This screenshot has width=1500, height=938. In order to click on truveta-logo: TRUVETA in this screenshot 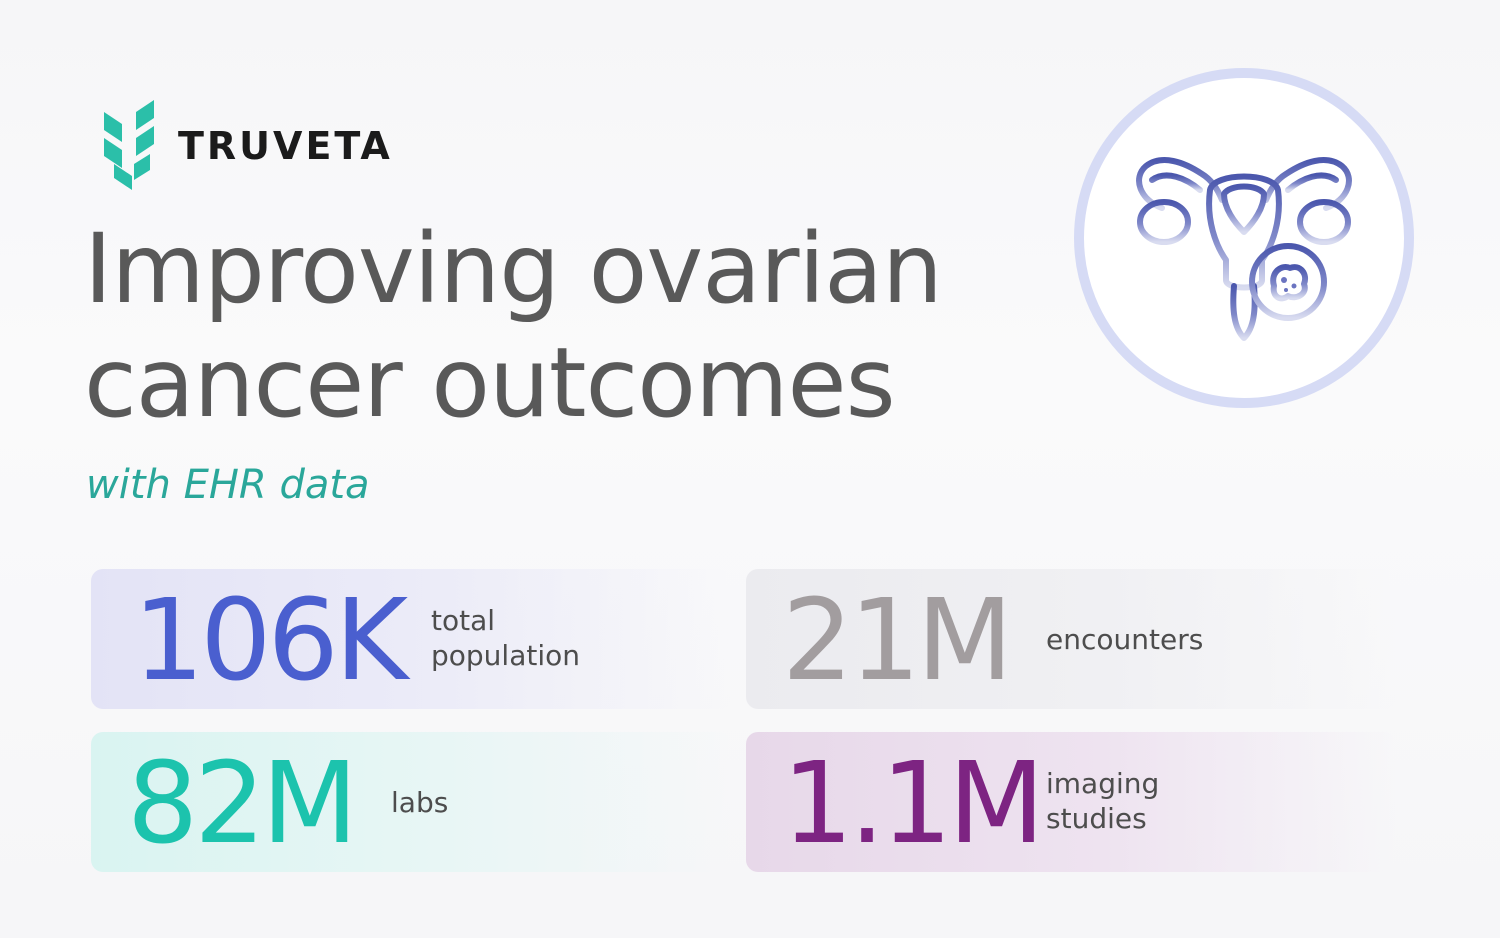, I will do `click(269, 144)`.